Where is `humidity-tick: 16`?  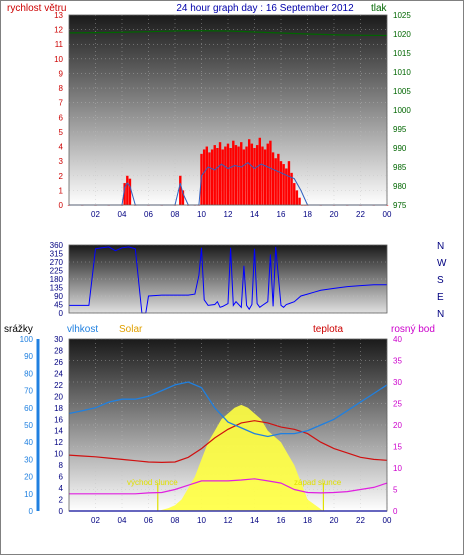 humidity-tick: 16 is located at coordinates (58, 419).